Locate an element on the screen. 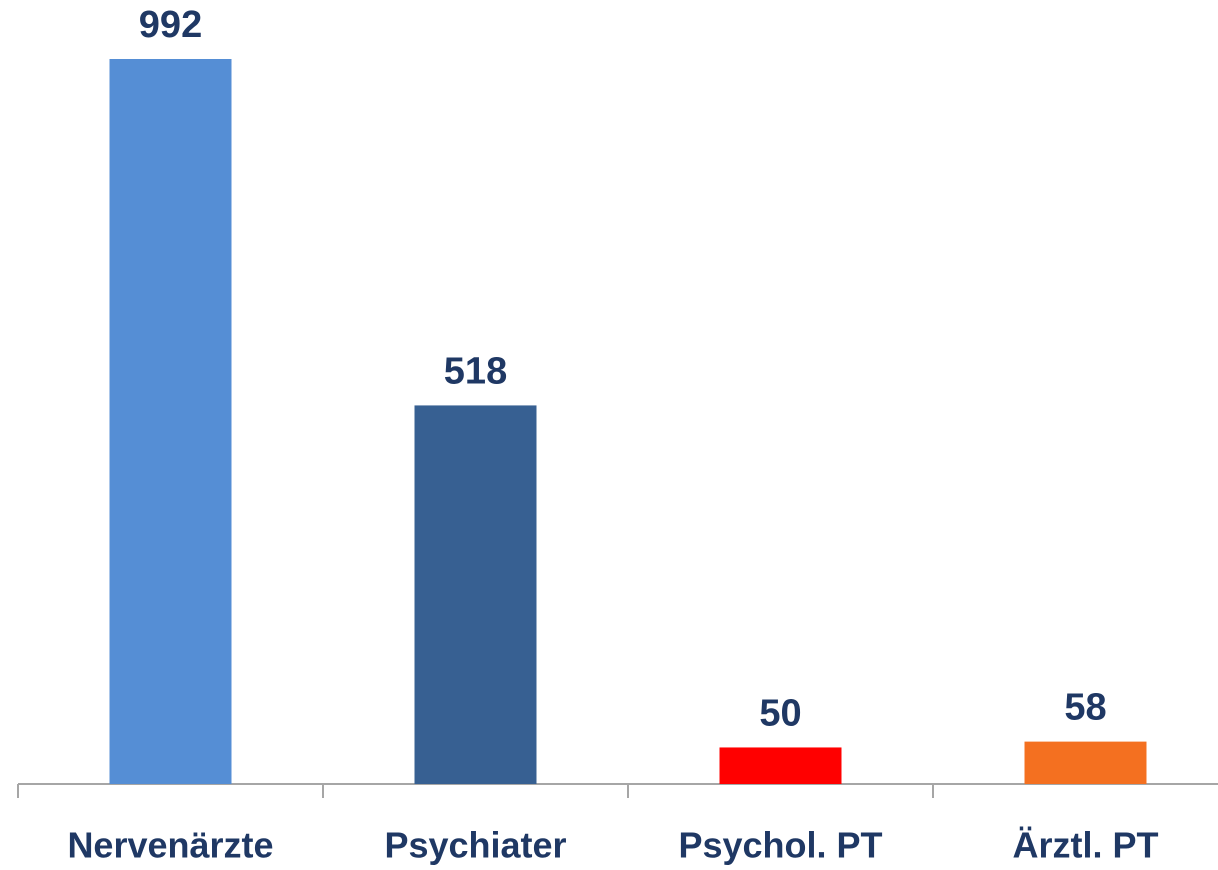  value-label: 58 is located at coordinates (1085, 708).